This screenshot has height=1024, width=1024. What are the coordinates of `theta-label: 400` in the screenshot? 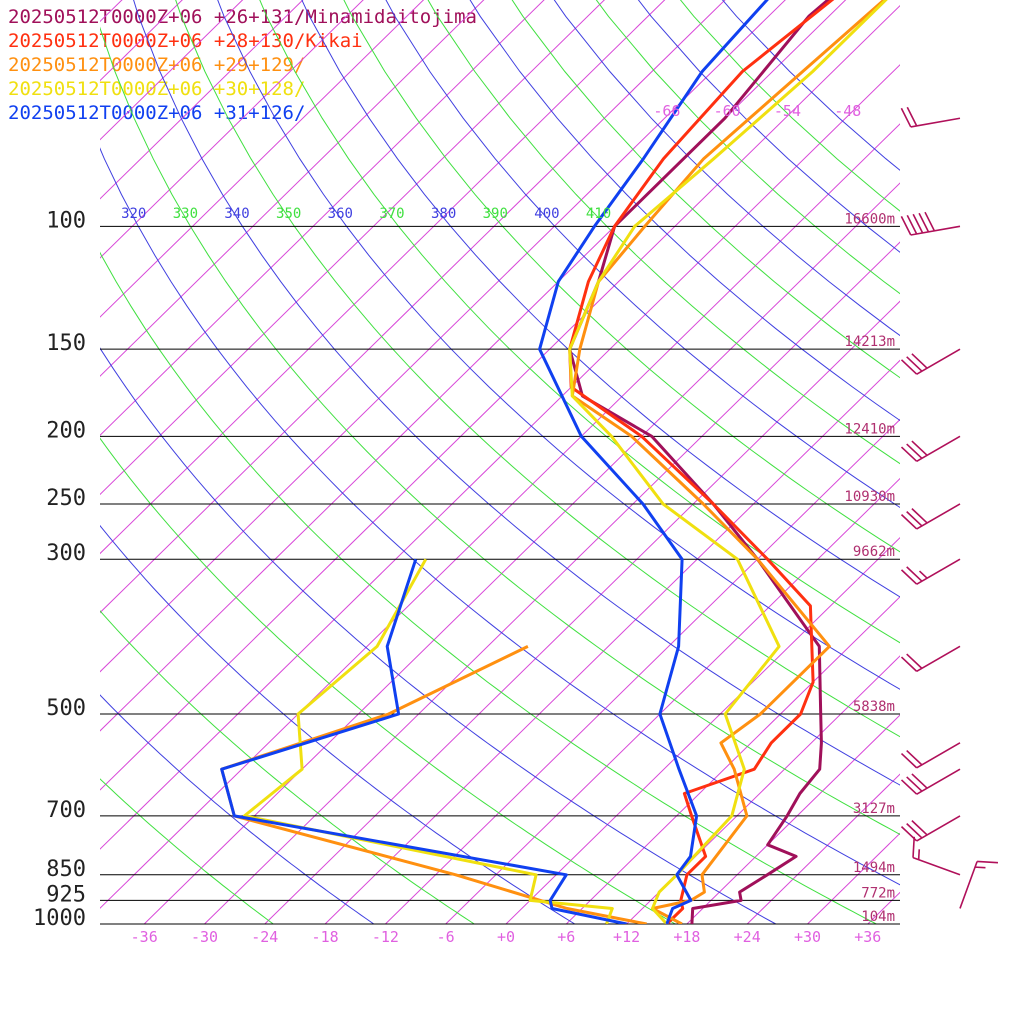 It's located at (546, 214).